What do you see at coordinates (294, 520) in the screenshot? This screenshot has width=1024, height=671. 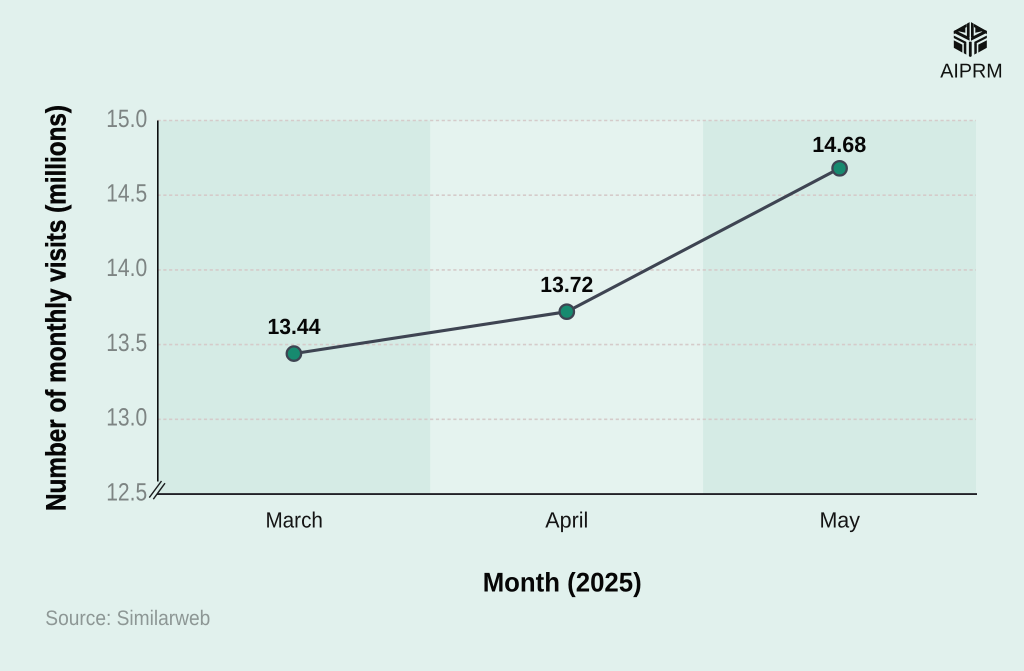 I see `svg-text: March` at bounding box center [294, 520].